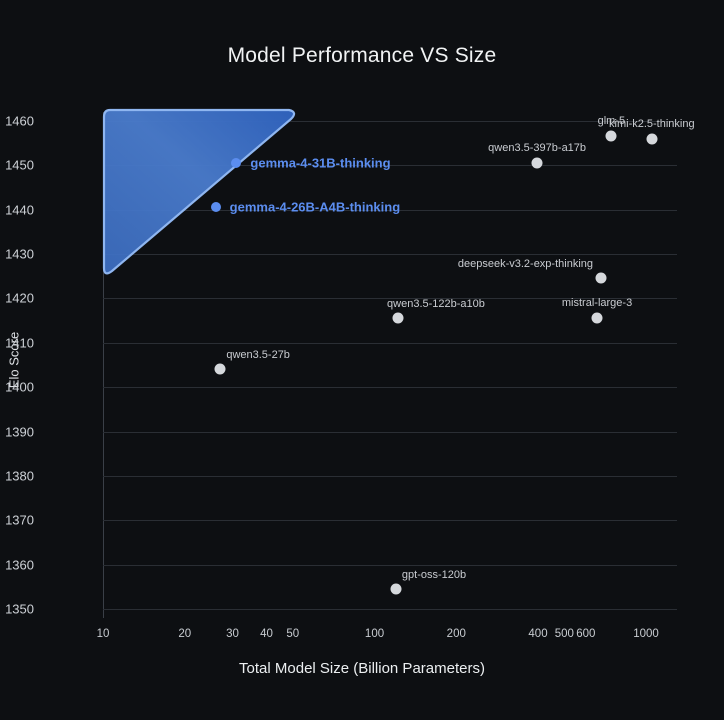  What do you see at coordinates (19, 165) in the screenshot?
I see `y-tick-label: 1450` at bounding box center [19, 165].